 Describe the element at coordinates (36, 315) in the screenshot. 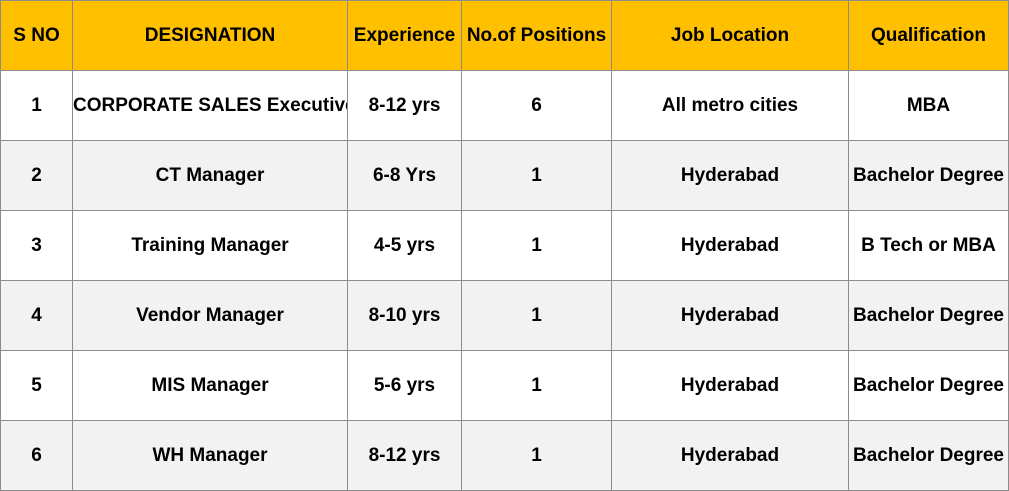

I see `cell-sno: 4` at that location.